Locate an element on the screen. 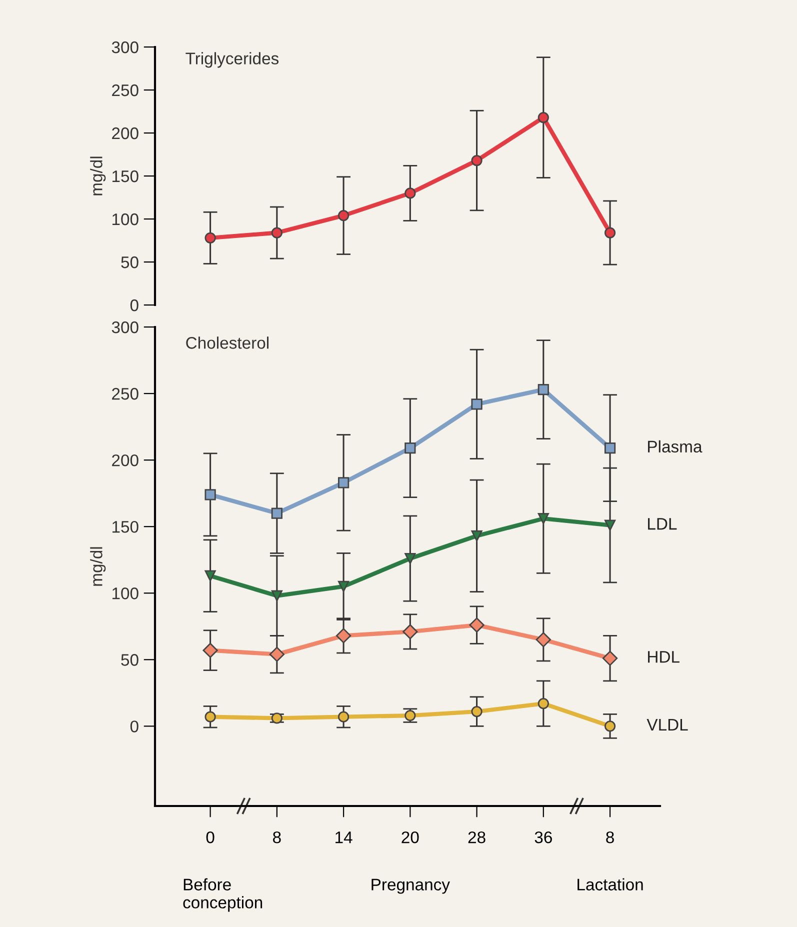 This screenshot has height=927, width=797. text: Lactation is located at coordinates (610, 884).